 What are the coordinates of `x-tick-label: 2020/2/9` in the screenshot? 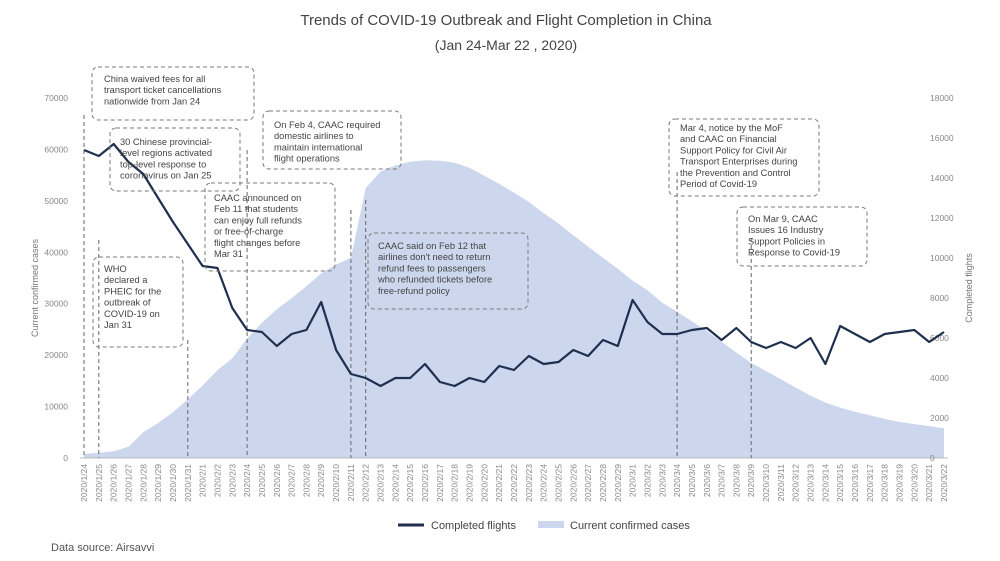 It's located at (321, 480).